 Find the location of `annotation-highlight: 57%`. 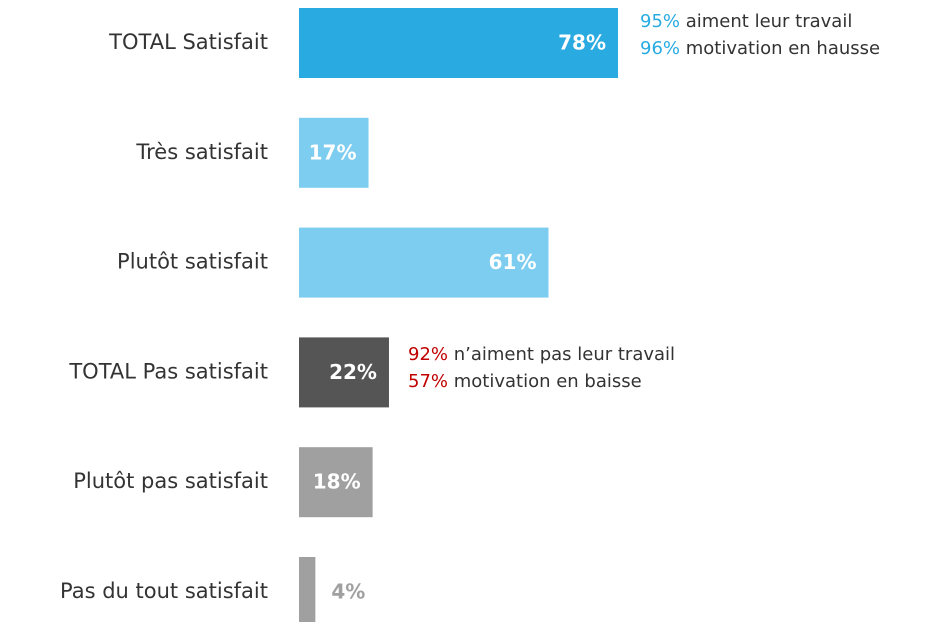

annotation-highlight: 57% is located at coordinates (428, 381).